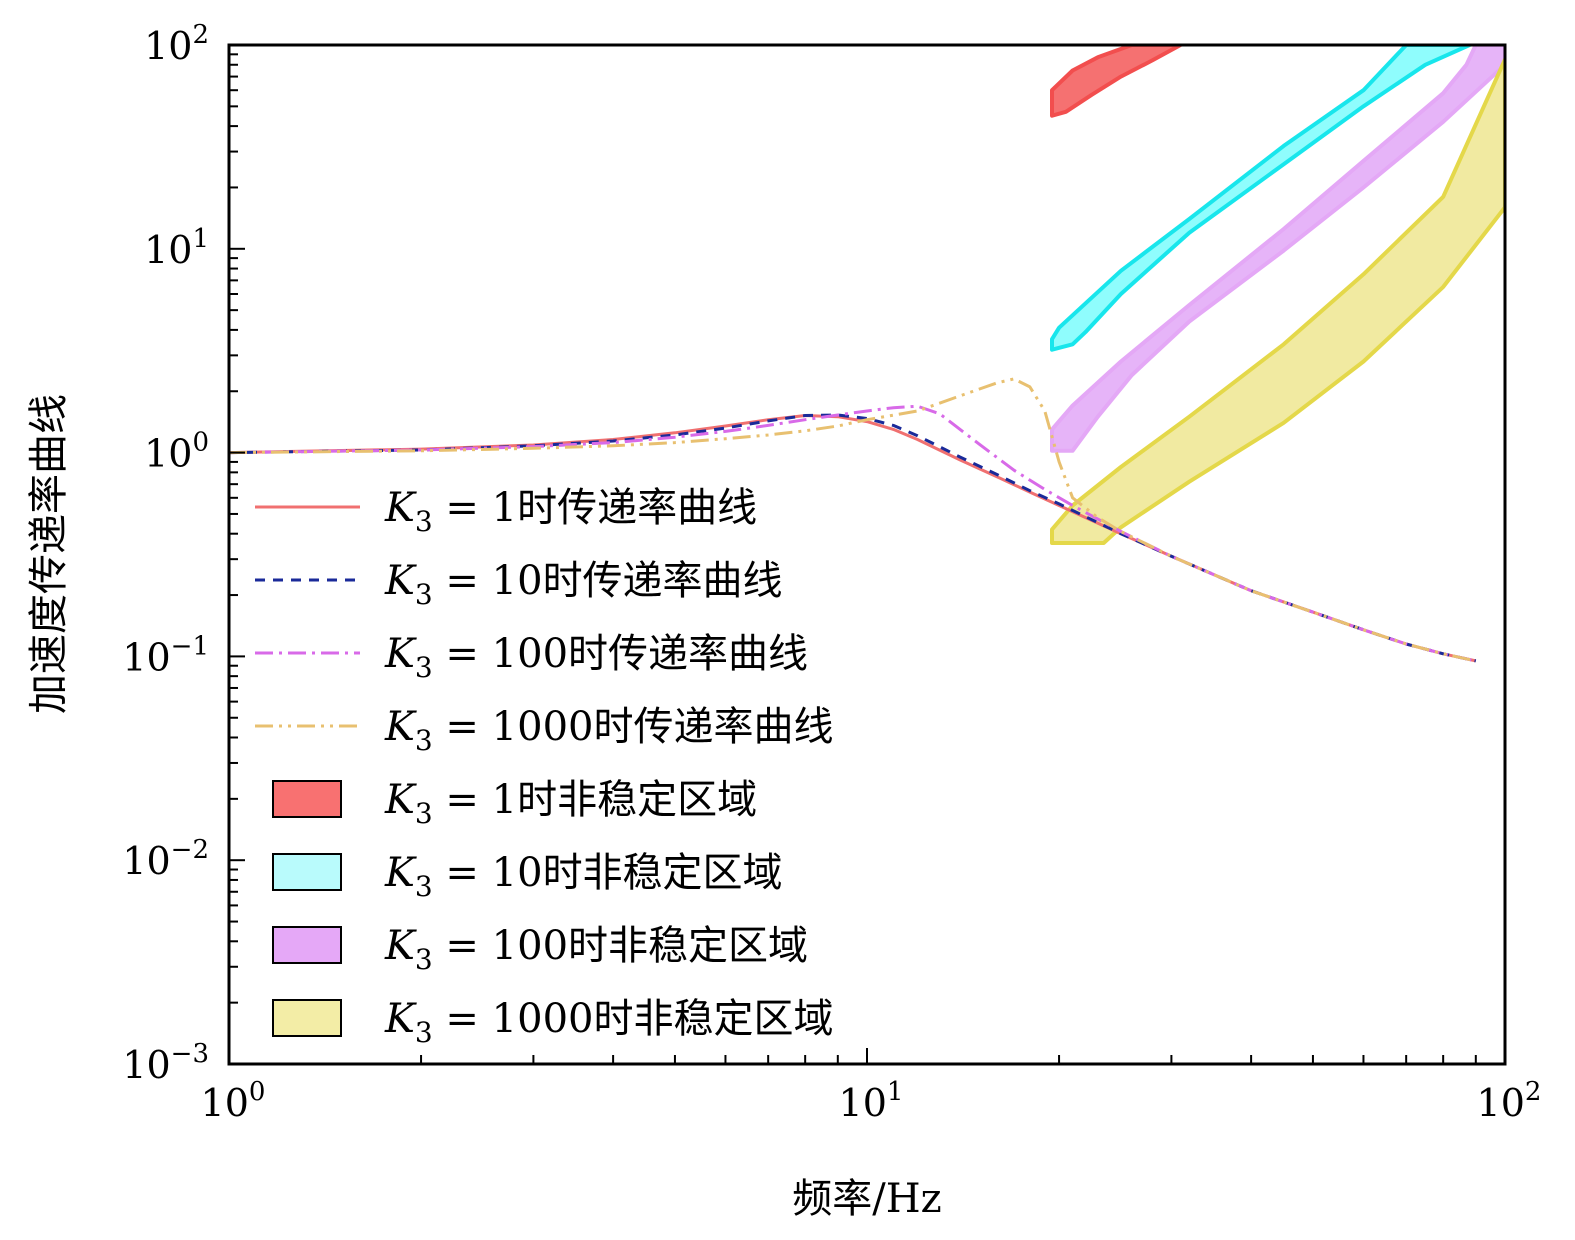 Image resolution: width=1575 pixels, height=1240 pixels. What do you see at coordinates (608, 1022) in the screenshot?
I see `legend-label-region-3: K3 = 1000时非稳定区域` at bounding box center [608, 1022].